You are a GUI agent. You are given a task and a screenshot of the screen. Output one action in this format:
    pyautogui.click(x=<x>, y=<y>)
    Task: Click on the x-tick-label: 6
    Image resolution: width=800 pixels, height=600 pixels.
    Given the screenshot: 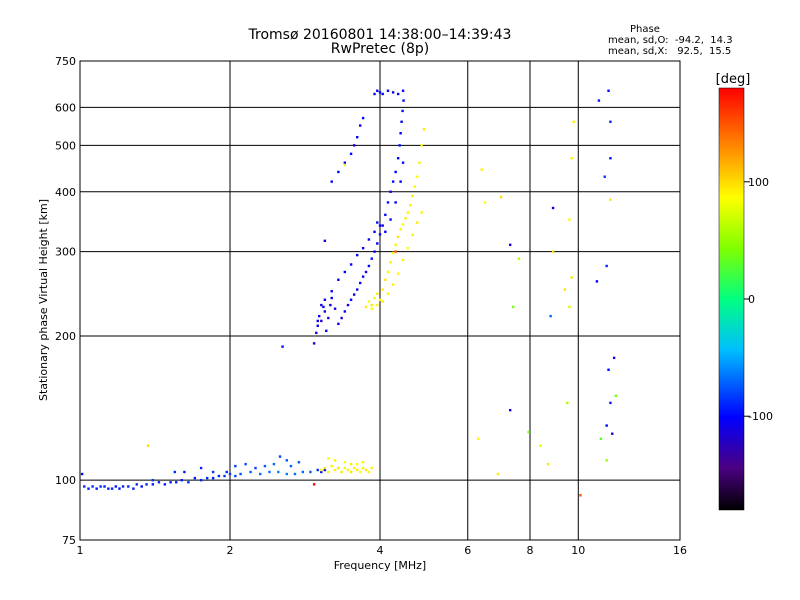 What is the action you would take?
    pyautogui.click(x=467, y=550)
    